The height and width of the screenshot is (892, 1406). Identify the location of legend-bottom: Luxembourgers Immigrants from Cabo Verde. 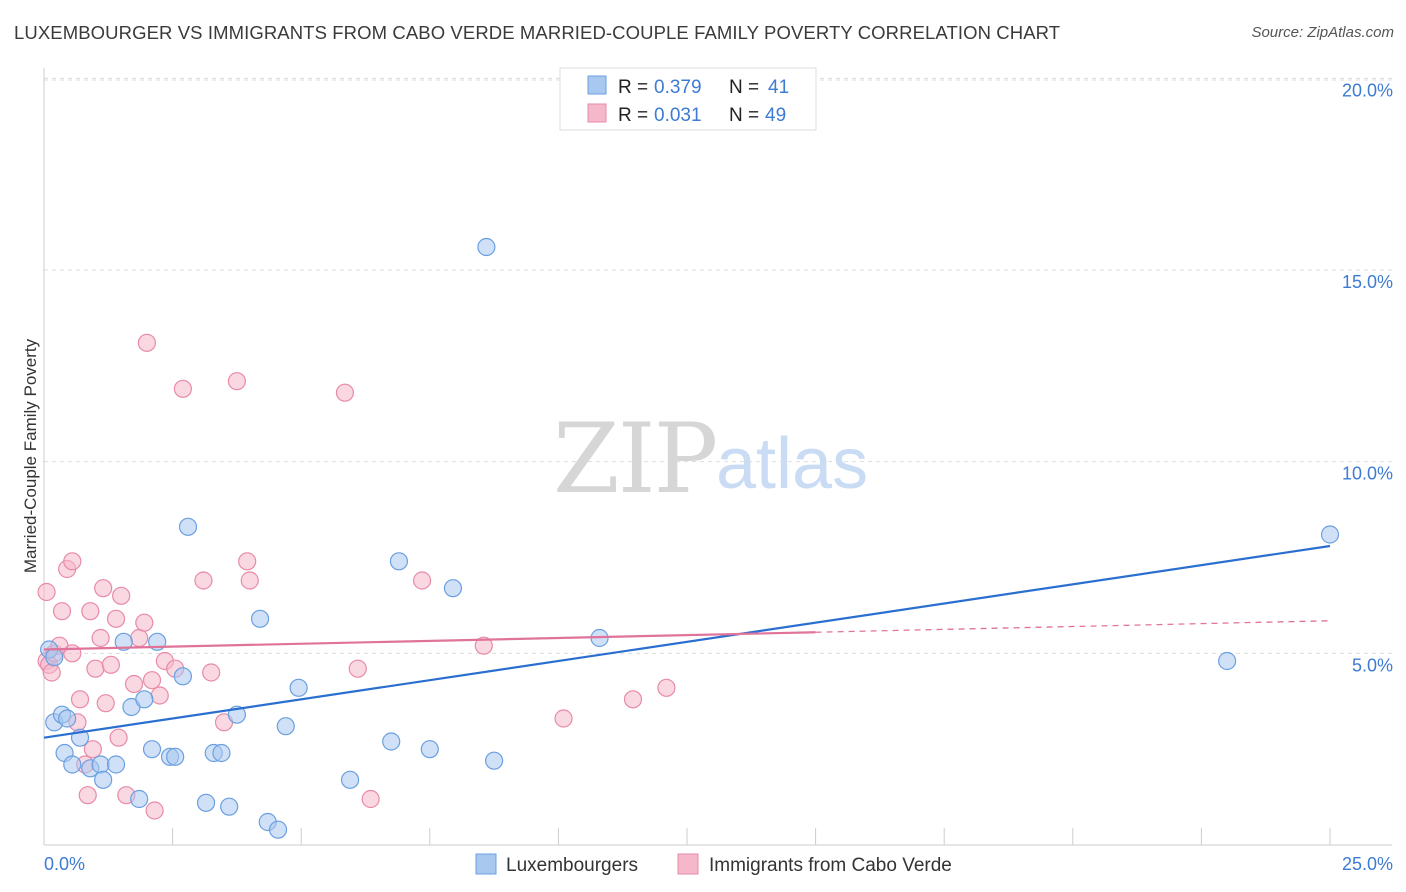
(713, 864).